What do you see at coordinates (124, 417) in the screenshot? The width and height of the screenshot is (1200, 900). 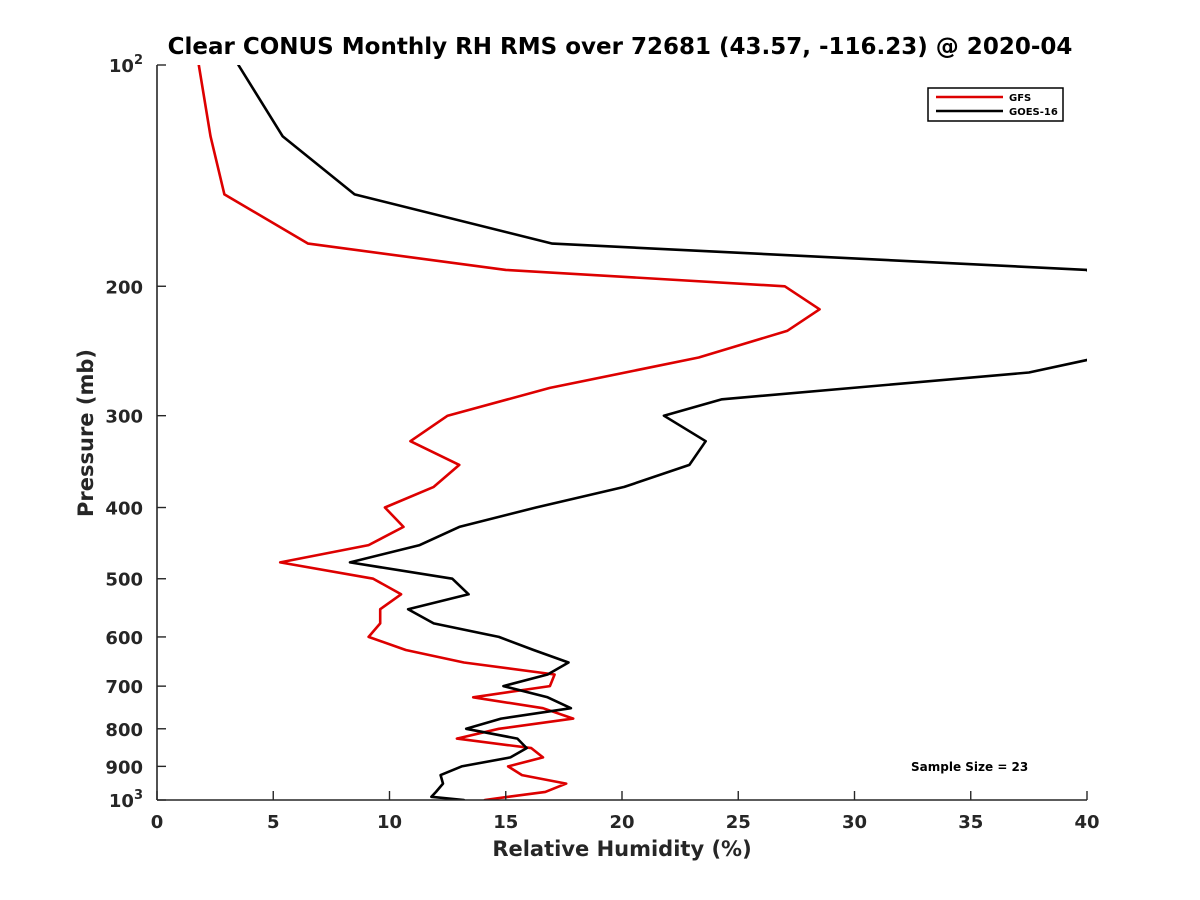 I see `y-tick-label: 300` at bounding box center [124, 417].